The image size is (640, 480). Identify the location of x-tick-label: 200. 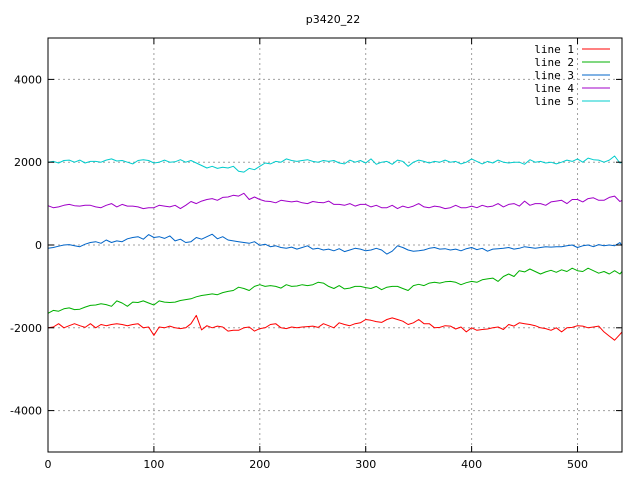
(259, 464).